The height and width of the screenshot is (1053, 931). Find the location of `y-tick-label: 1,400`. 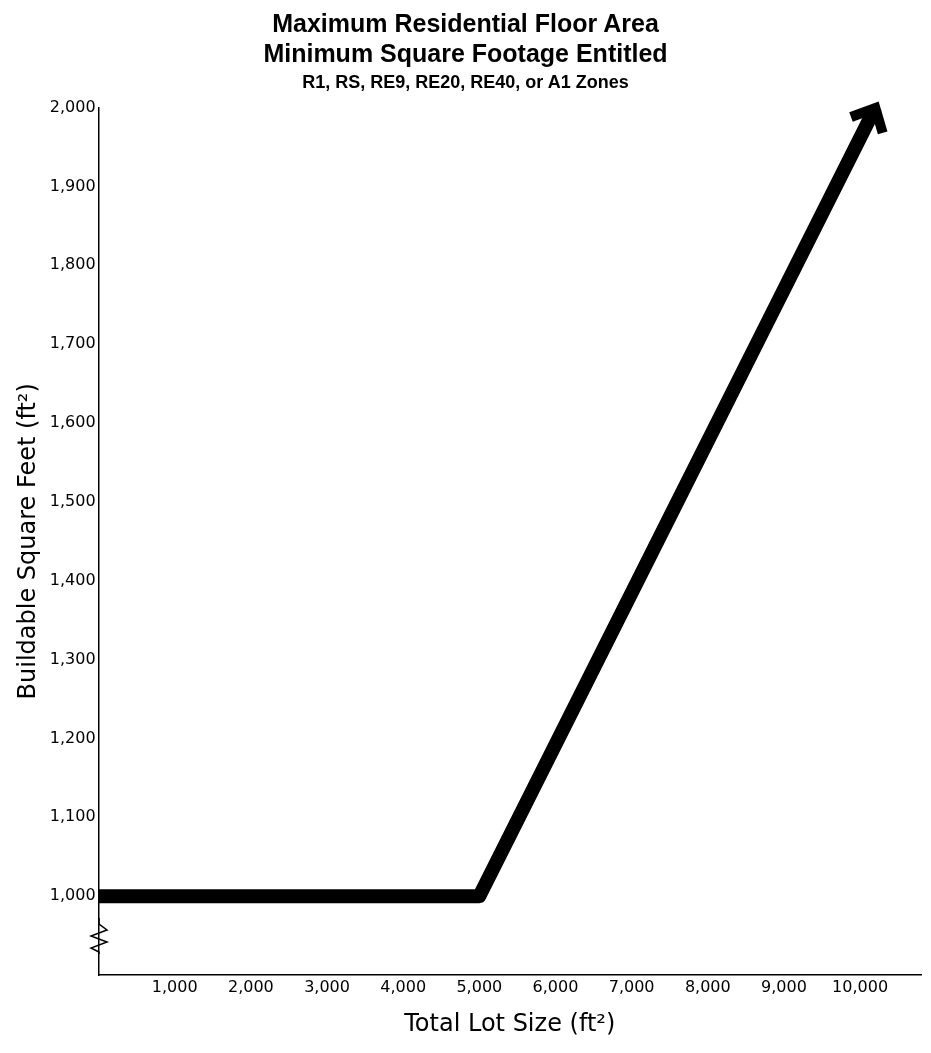

y-tick-label: 1,400 is located at coordinates (72, 579).